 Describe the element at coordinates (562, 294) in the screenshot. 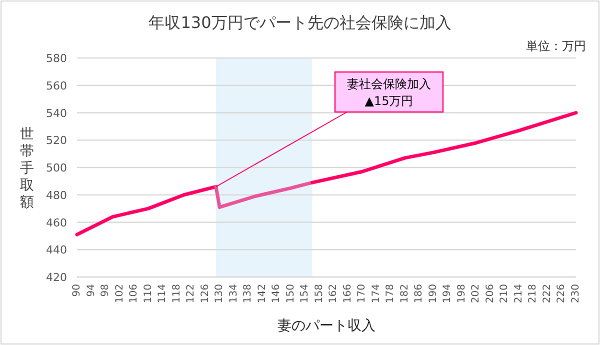

I see `x-tick-label: 226` at that location.